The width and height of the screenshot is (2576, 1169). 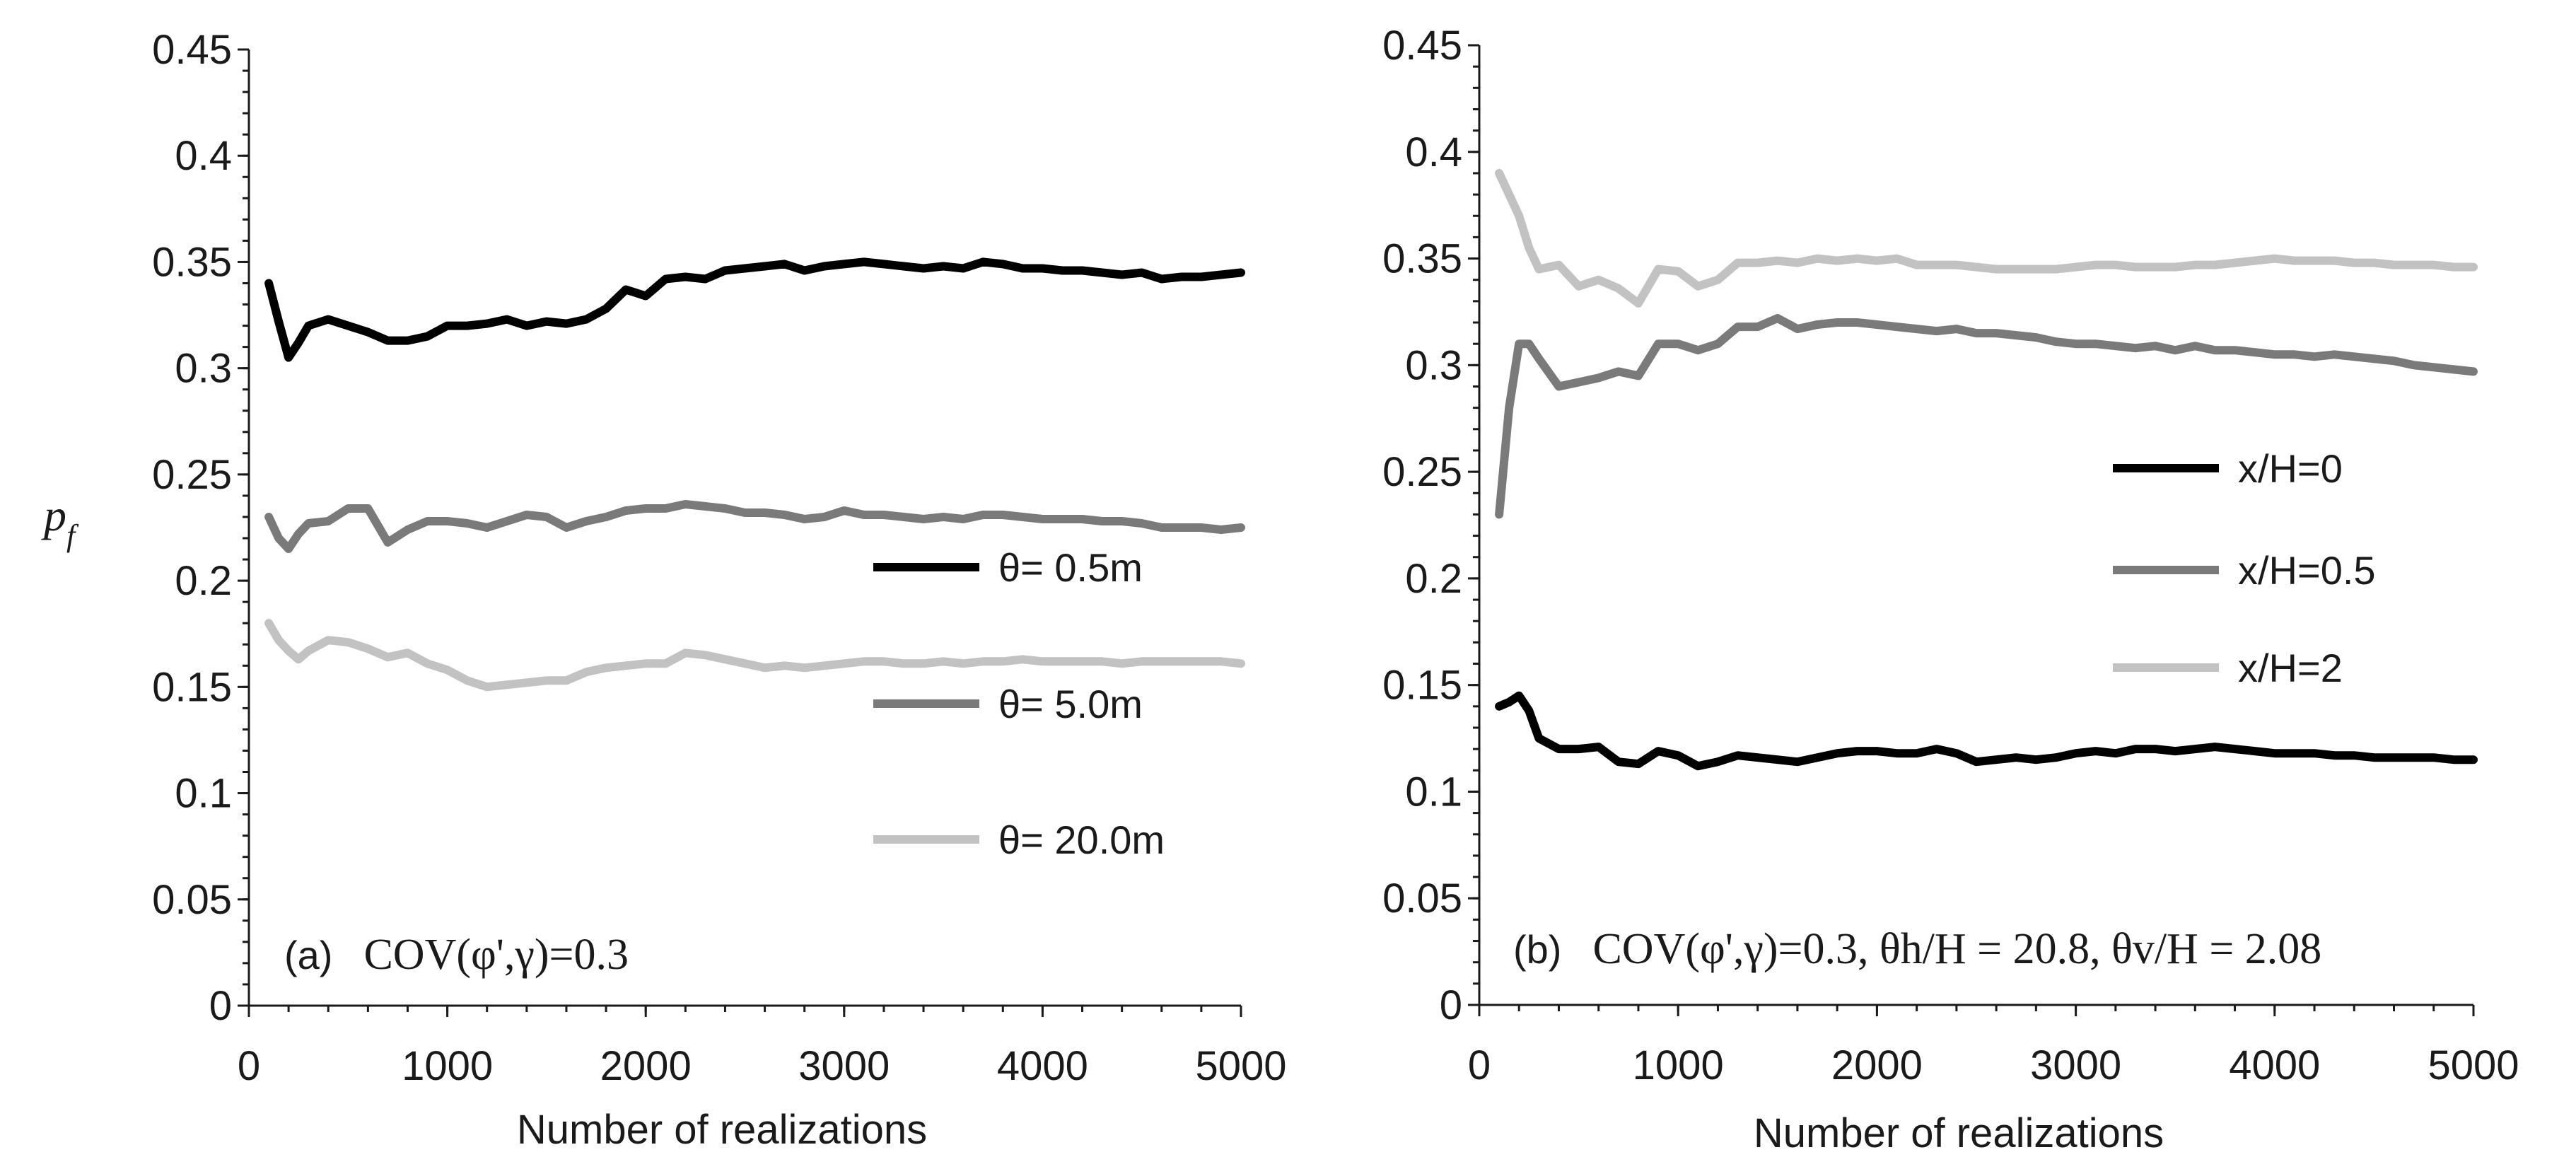 What do you see at coordinates (447, 1066) in the screenshot?
I see `panel-a-x-tick-label: 1000` at bounding box center [447, 1066].